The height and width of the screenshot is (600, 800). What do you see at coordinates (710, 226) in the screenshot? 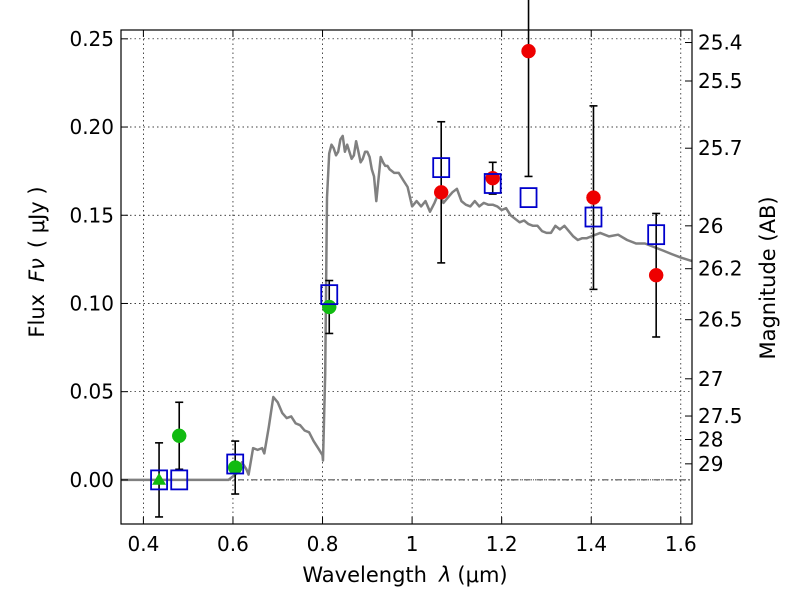
I see `magnitude-tick-label: 26` at bounding box center [710, 226].